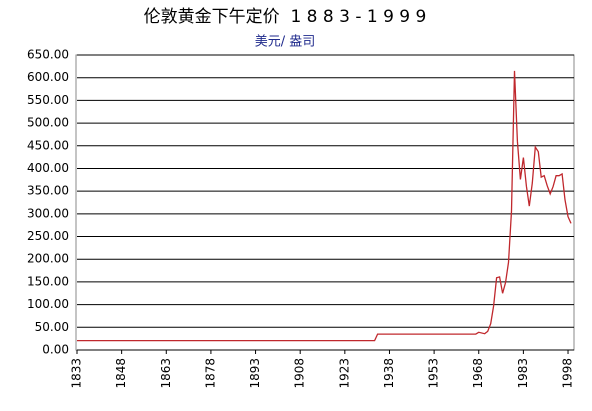  What do you see at coordinates (52, 327) in the screenshot?
I see `y-tick-label: 50.00` at bounding box center [52, 327].